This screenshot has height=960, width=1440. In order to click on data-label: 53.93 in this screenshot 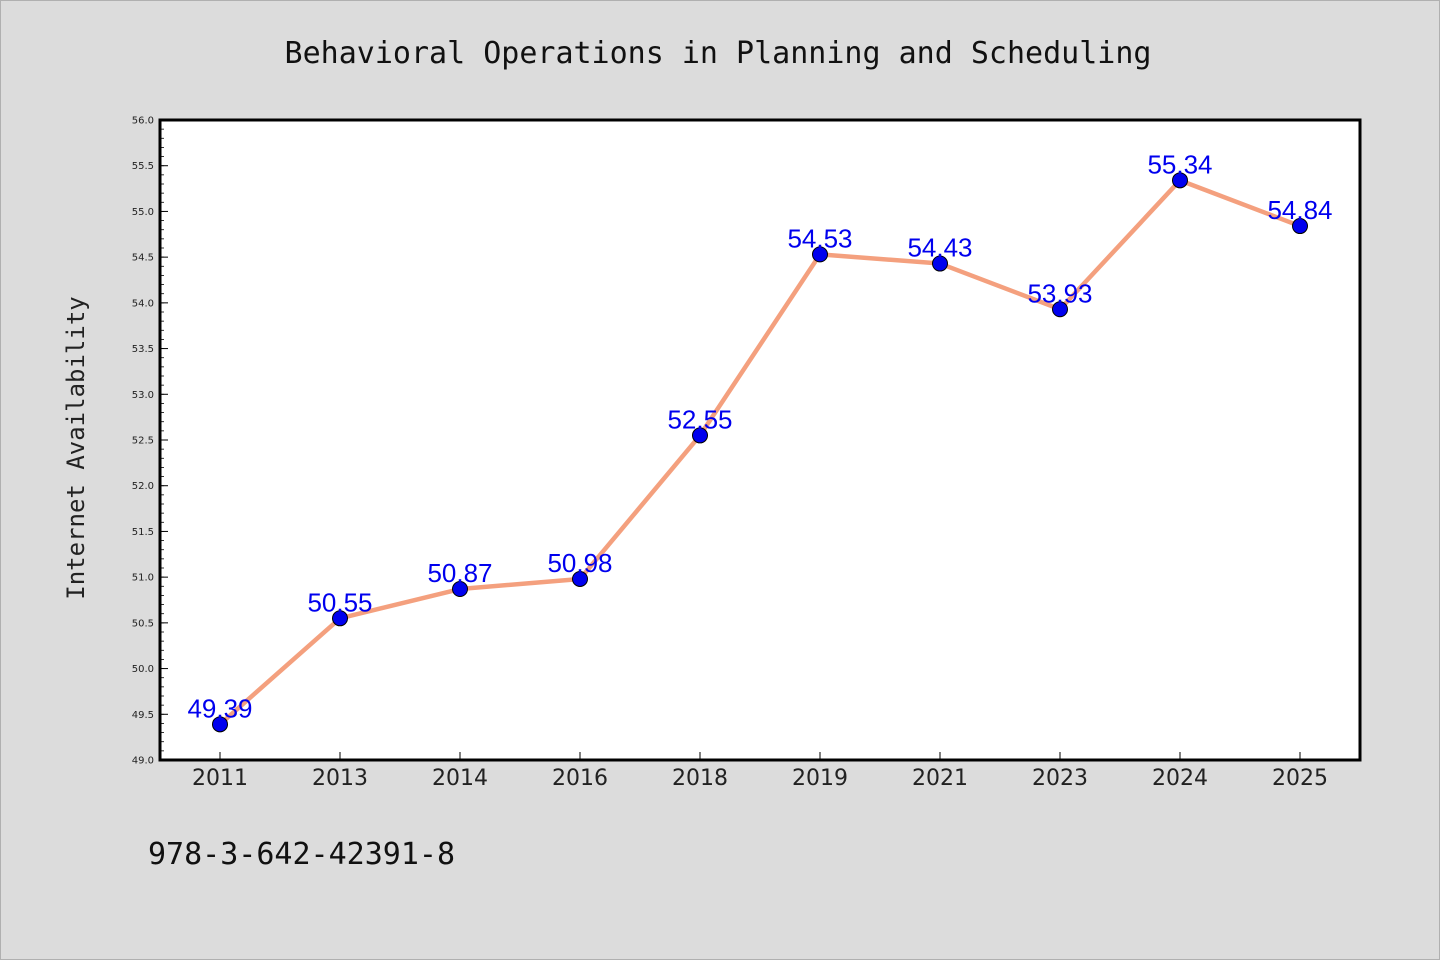, I will do `click(1059, 293)`.